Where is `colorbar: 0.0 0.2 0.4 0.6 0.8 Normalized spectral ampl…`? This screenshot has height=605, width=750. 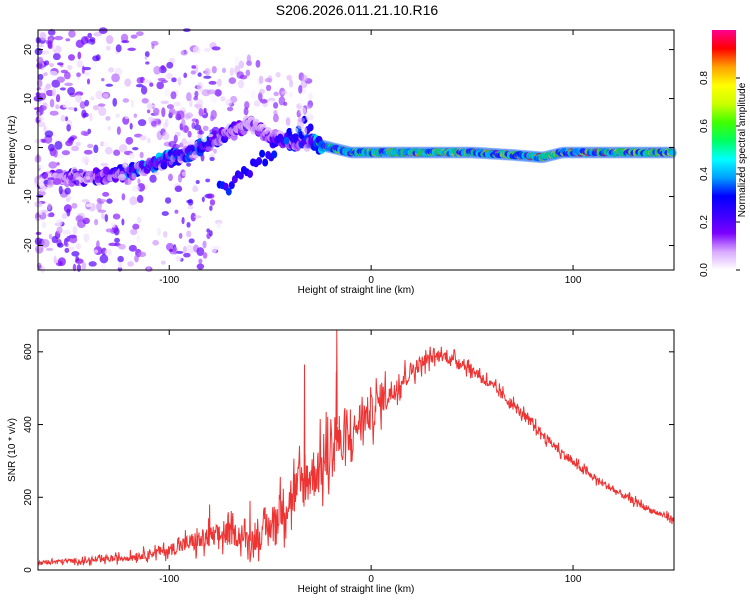
colorbar: 0.0 0.2 0.4 0.6 0.8 Normalized spectral ampl… is located at coordinates (723, 153).